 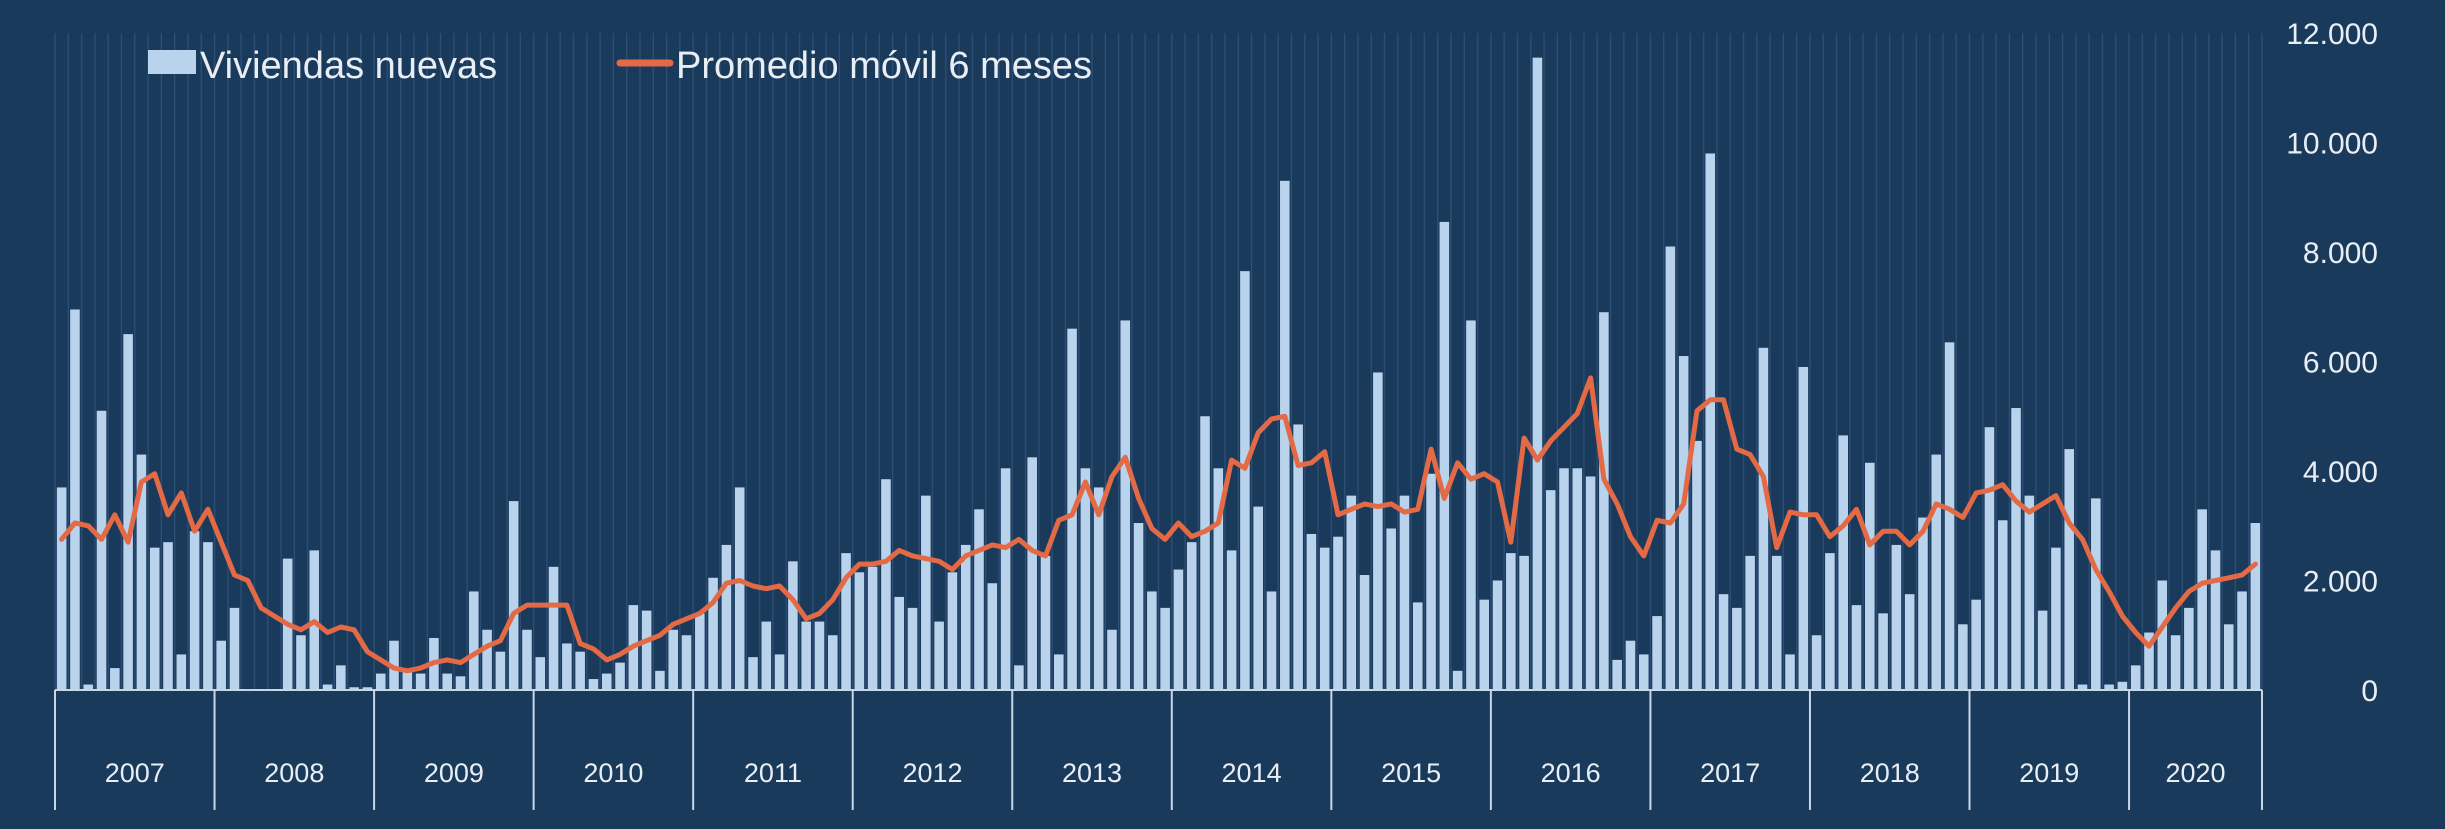 What do you see at coordinates (1730, 773) in the screenshot?
I see `x-tick-label: 2017` at bounding box center [1730, 773].